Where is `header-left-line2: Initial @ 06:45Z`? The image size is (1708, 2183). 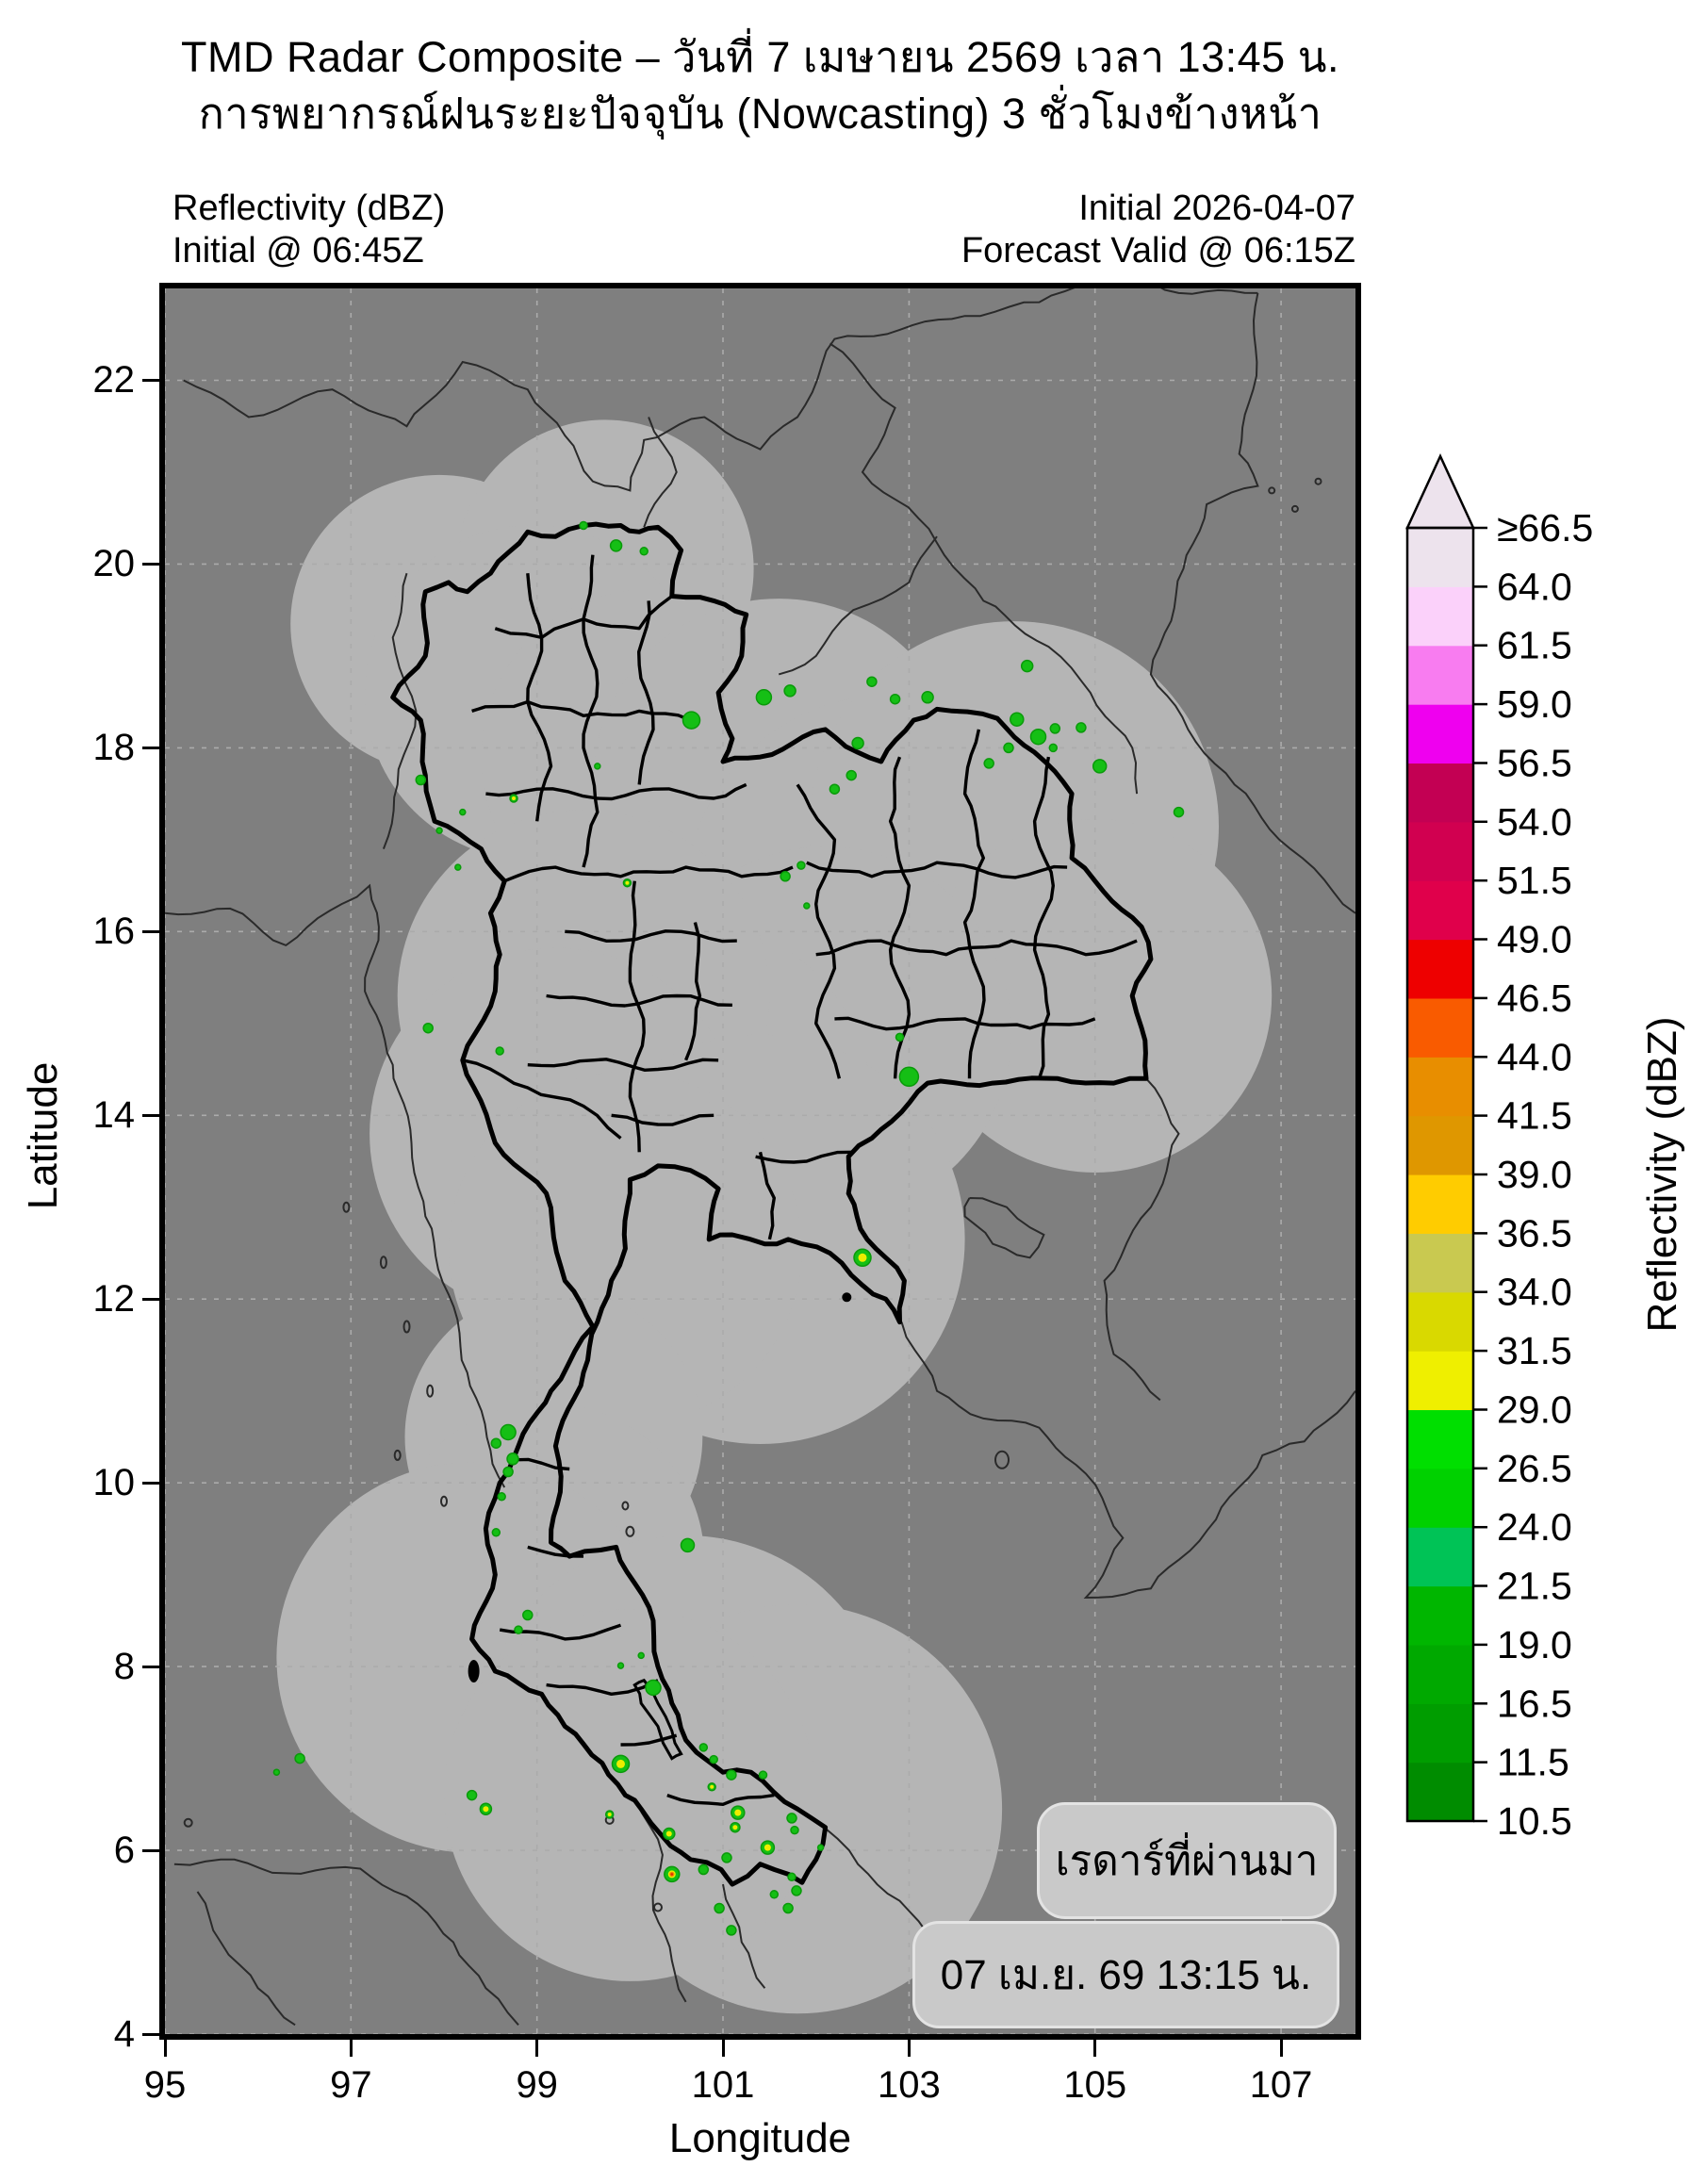 header-left-line2: Initial @ 06:45Z is located at coordinates (298, 251).